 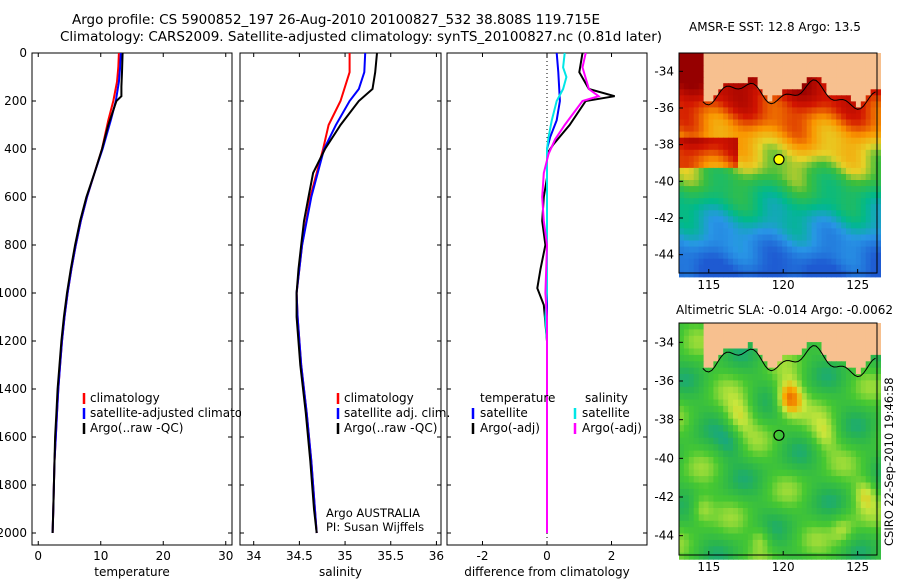 What do you see at coordinates (857, 285) in the screenshot?
I see `sst-map-xtick-label: 125` at bounding box center [857, 285].